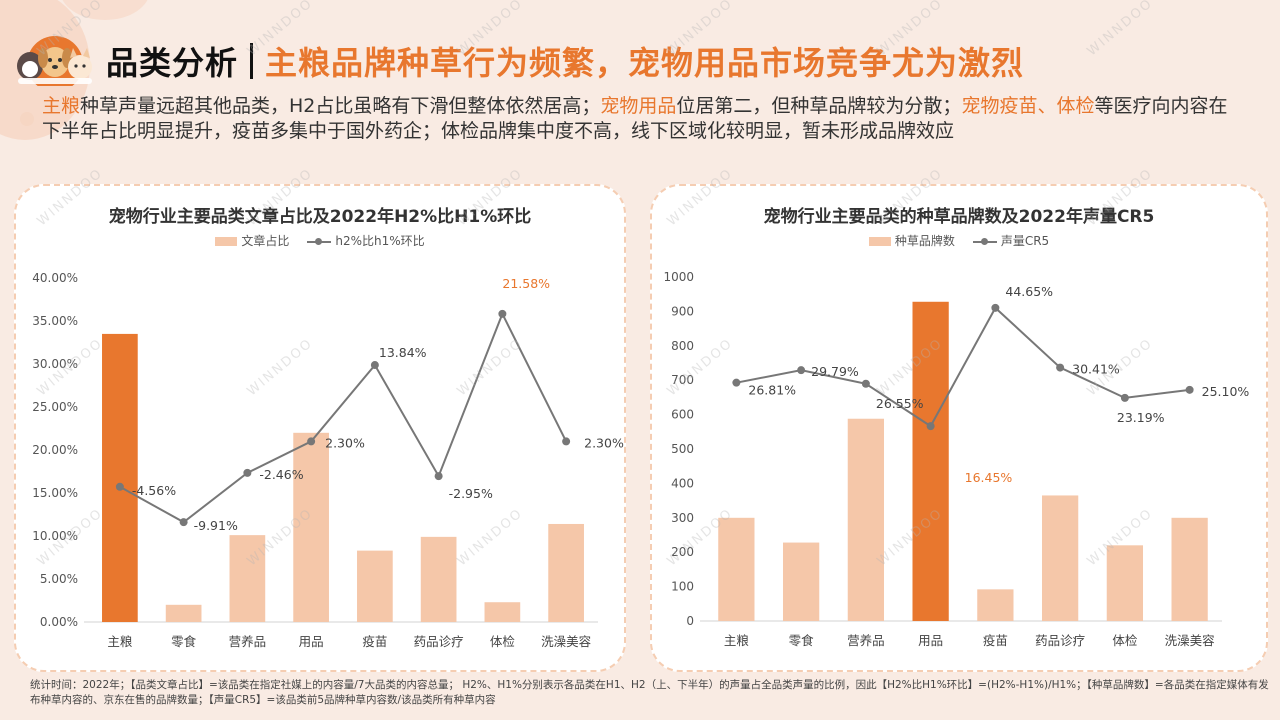 The height and width of the screenshot is (720, 1280). I want to click on y-tick-label: 25.00%, so click(55, 407).